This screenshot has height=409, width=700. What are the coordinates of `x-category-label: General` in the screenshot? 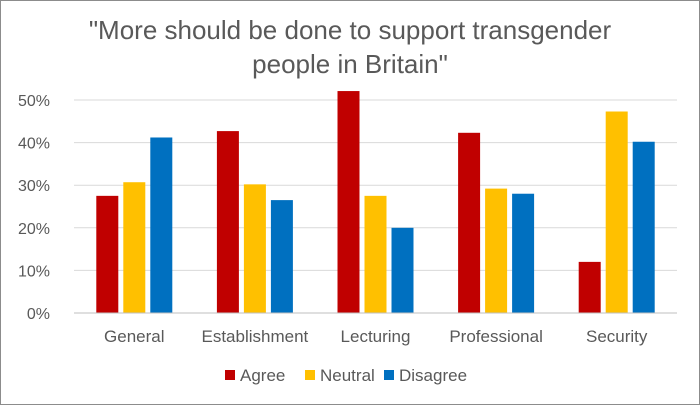 It's located at (134, 336).